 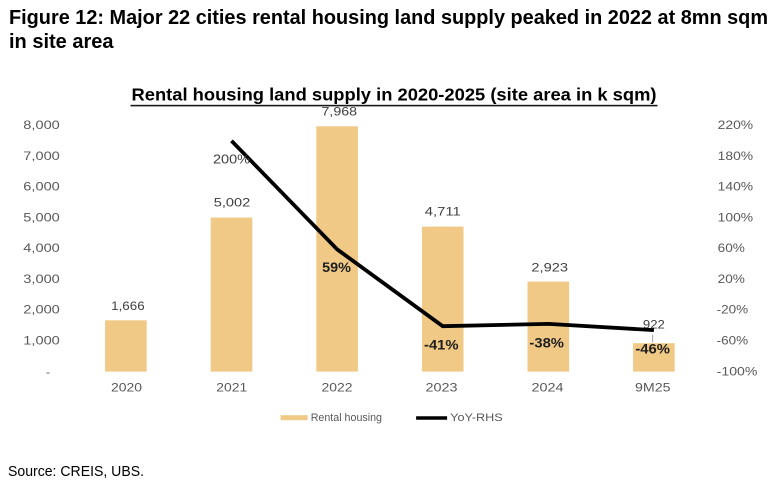 I want to click on svg-text: -60%, so click(x=733, y=341).